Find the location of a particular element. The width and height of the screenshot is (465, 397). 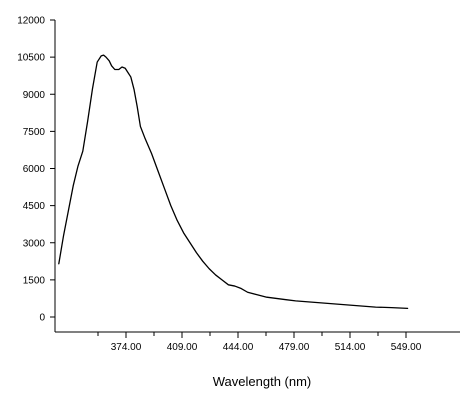

x-tick-label: 549.00 is located at coordinates (406, 347).